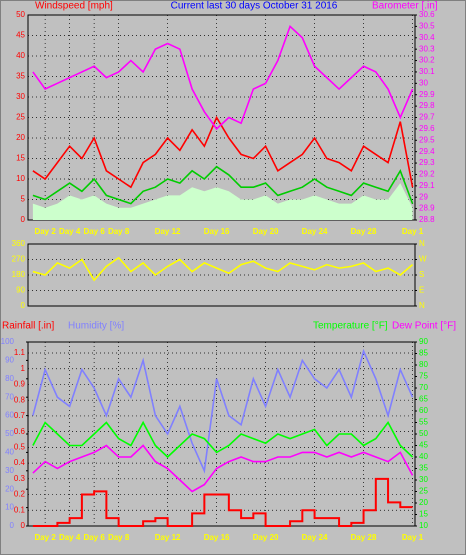 This screenshot has width=466, height=555. I want to click on y2-tick-label: 80, so click(423, 364).